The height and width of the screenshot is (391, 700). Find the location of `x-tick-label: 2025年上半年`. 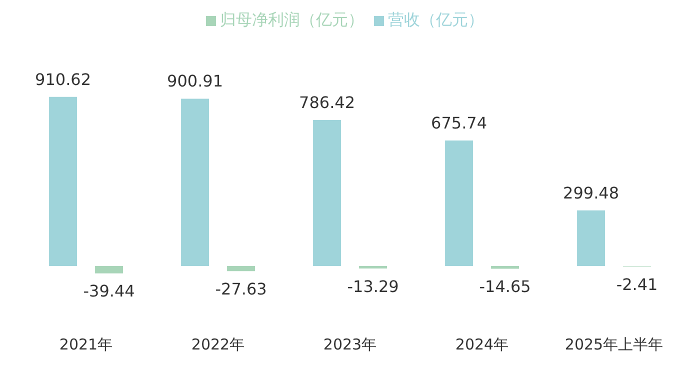

x-tick-label: 2025年上半年 is located at coordinates (614, 345).